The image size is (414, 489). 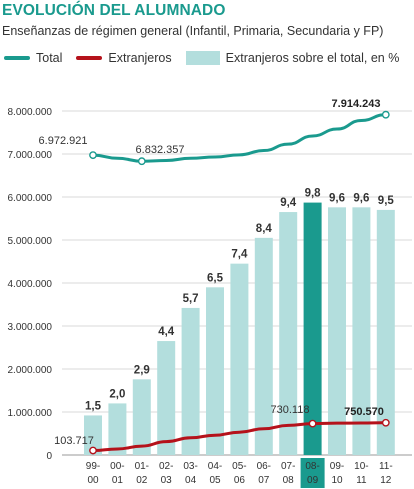 What do you see at coordinates (30, 327) in the screenshot?
I see `y-tick-label: 3.000.000` at bounding box center [30, 327].